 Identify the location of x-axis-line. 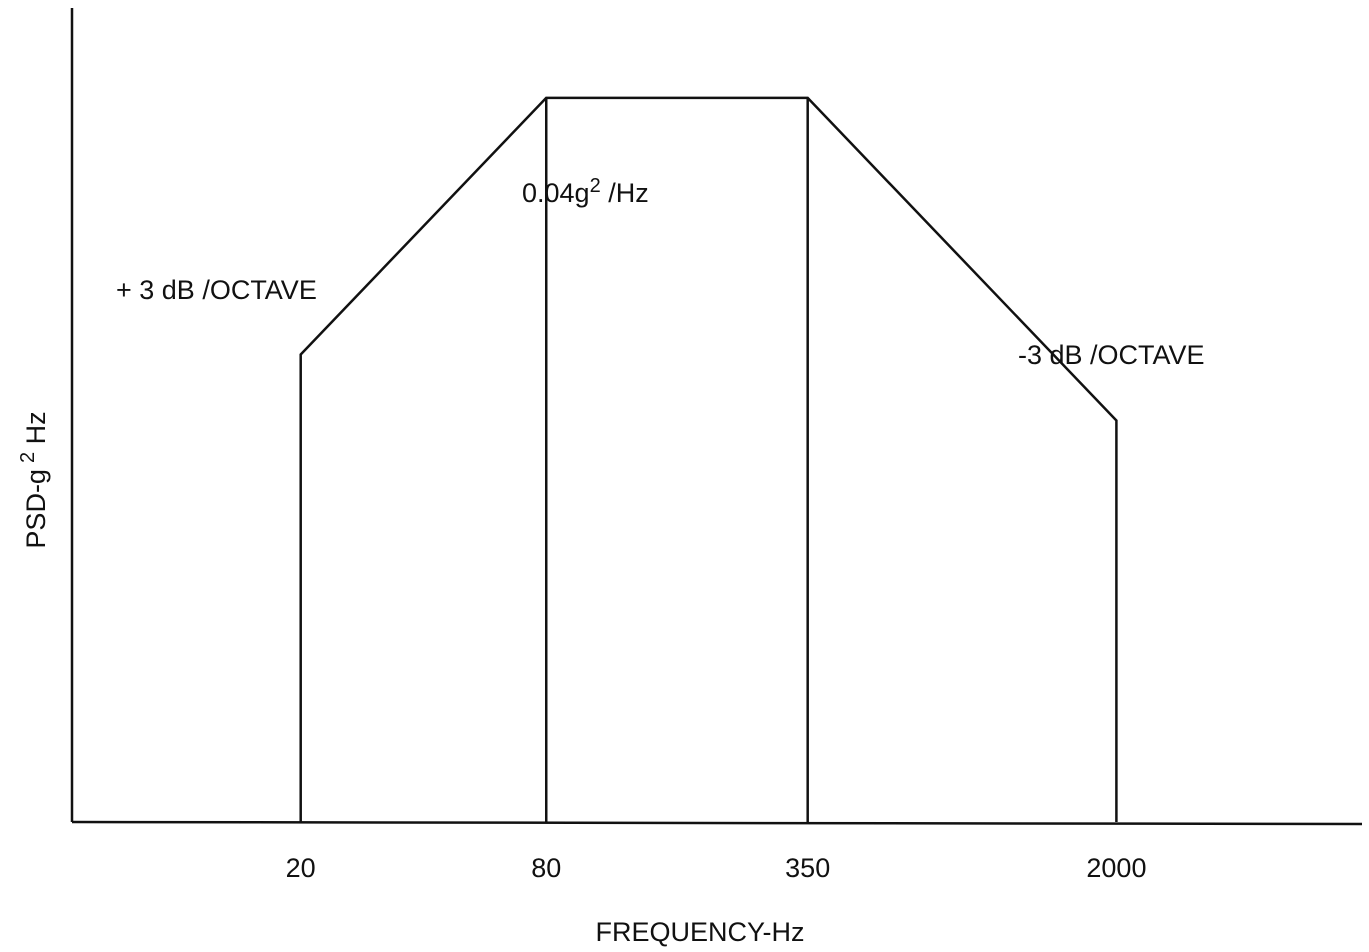
(717, 823).